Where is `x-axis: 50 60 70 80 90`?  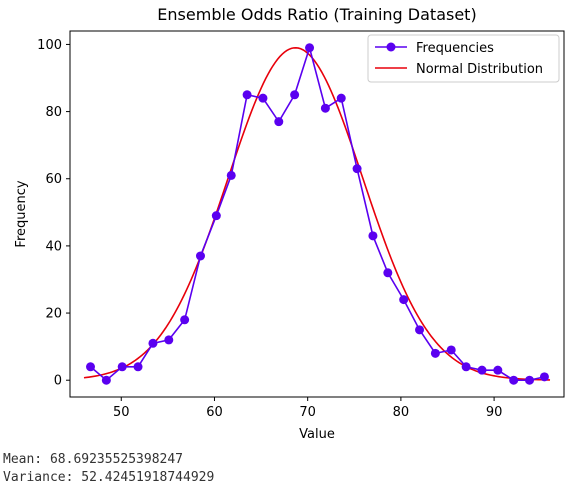 x-axis: 50 60 70 80 90 is located at coordinates (307, 408).